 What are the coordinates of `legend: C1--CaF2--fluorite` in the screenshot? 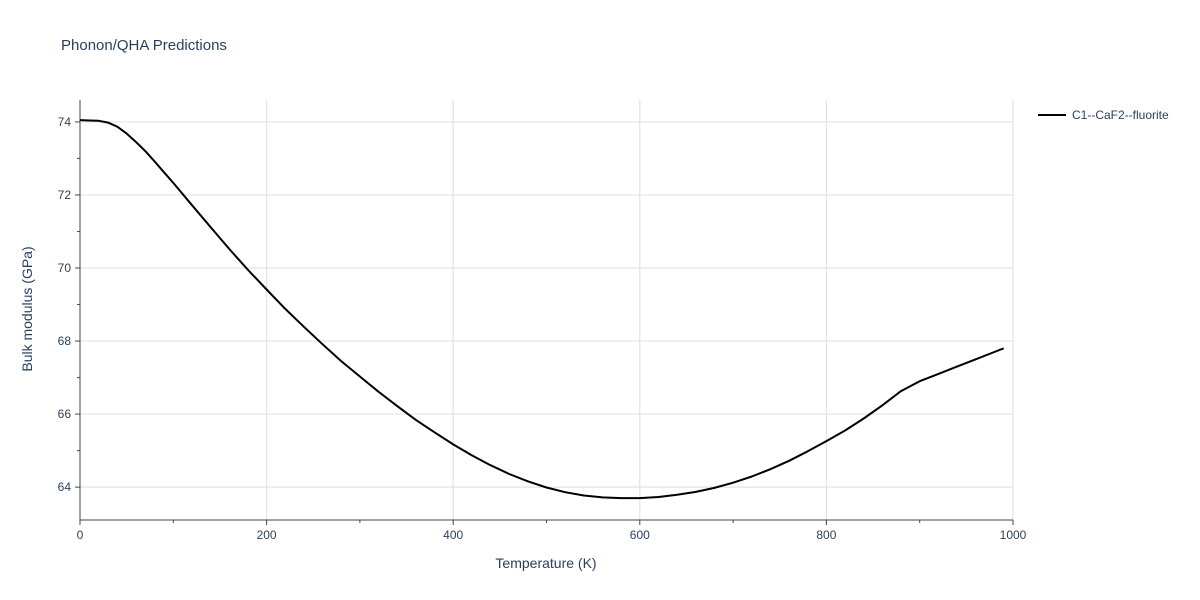 It's located at (1103, 115).